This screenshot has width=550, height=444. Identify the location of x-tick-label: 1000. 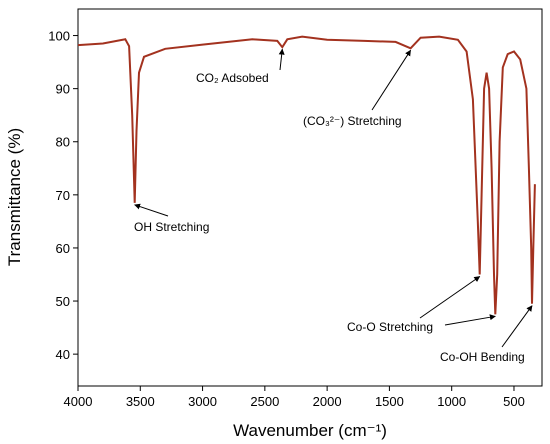
(451, 401).